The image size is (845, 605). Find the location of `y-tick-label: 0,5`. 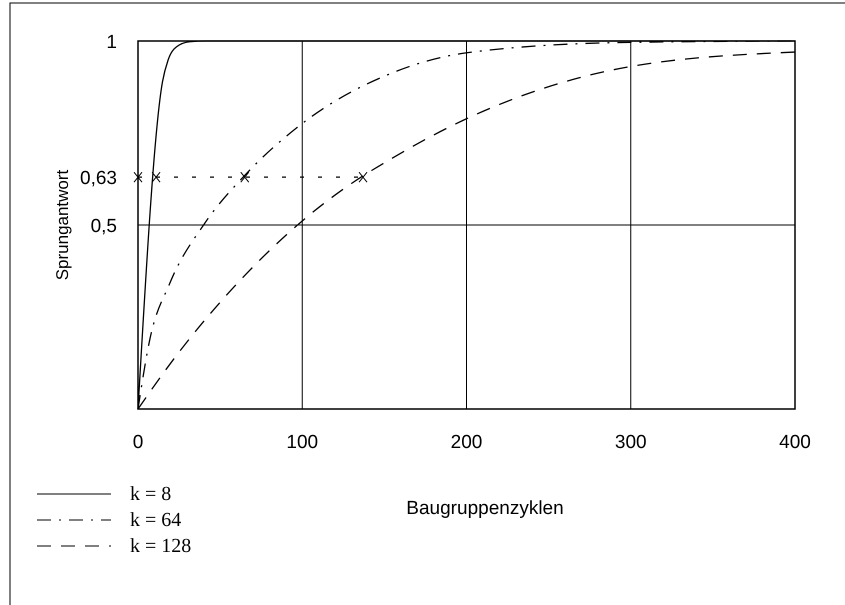

y-tick-label: 0,5 is located at coordinates (103, 226).